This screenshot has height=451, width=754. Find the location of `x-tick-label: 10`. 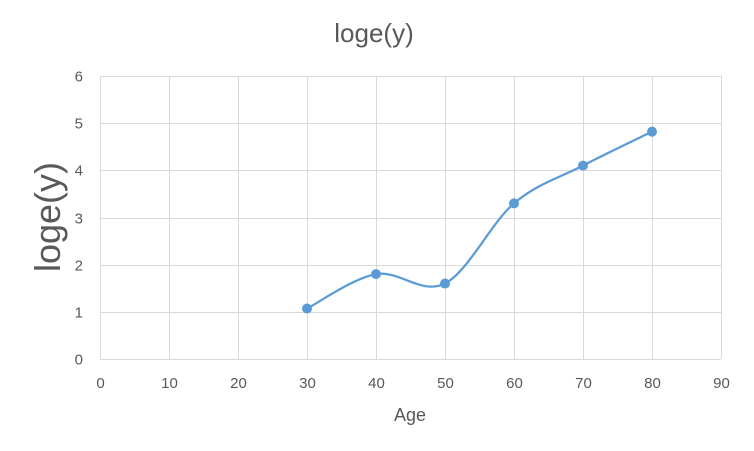

x-tick-label: 10 is located at coordinates (169, 383).